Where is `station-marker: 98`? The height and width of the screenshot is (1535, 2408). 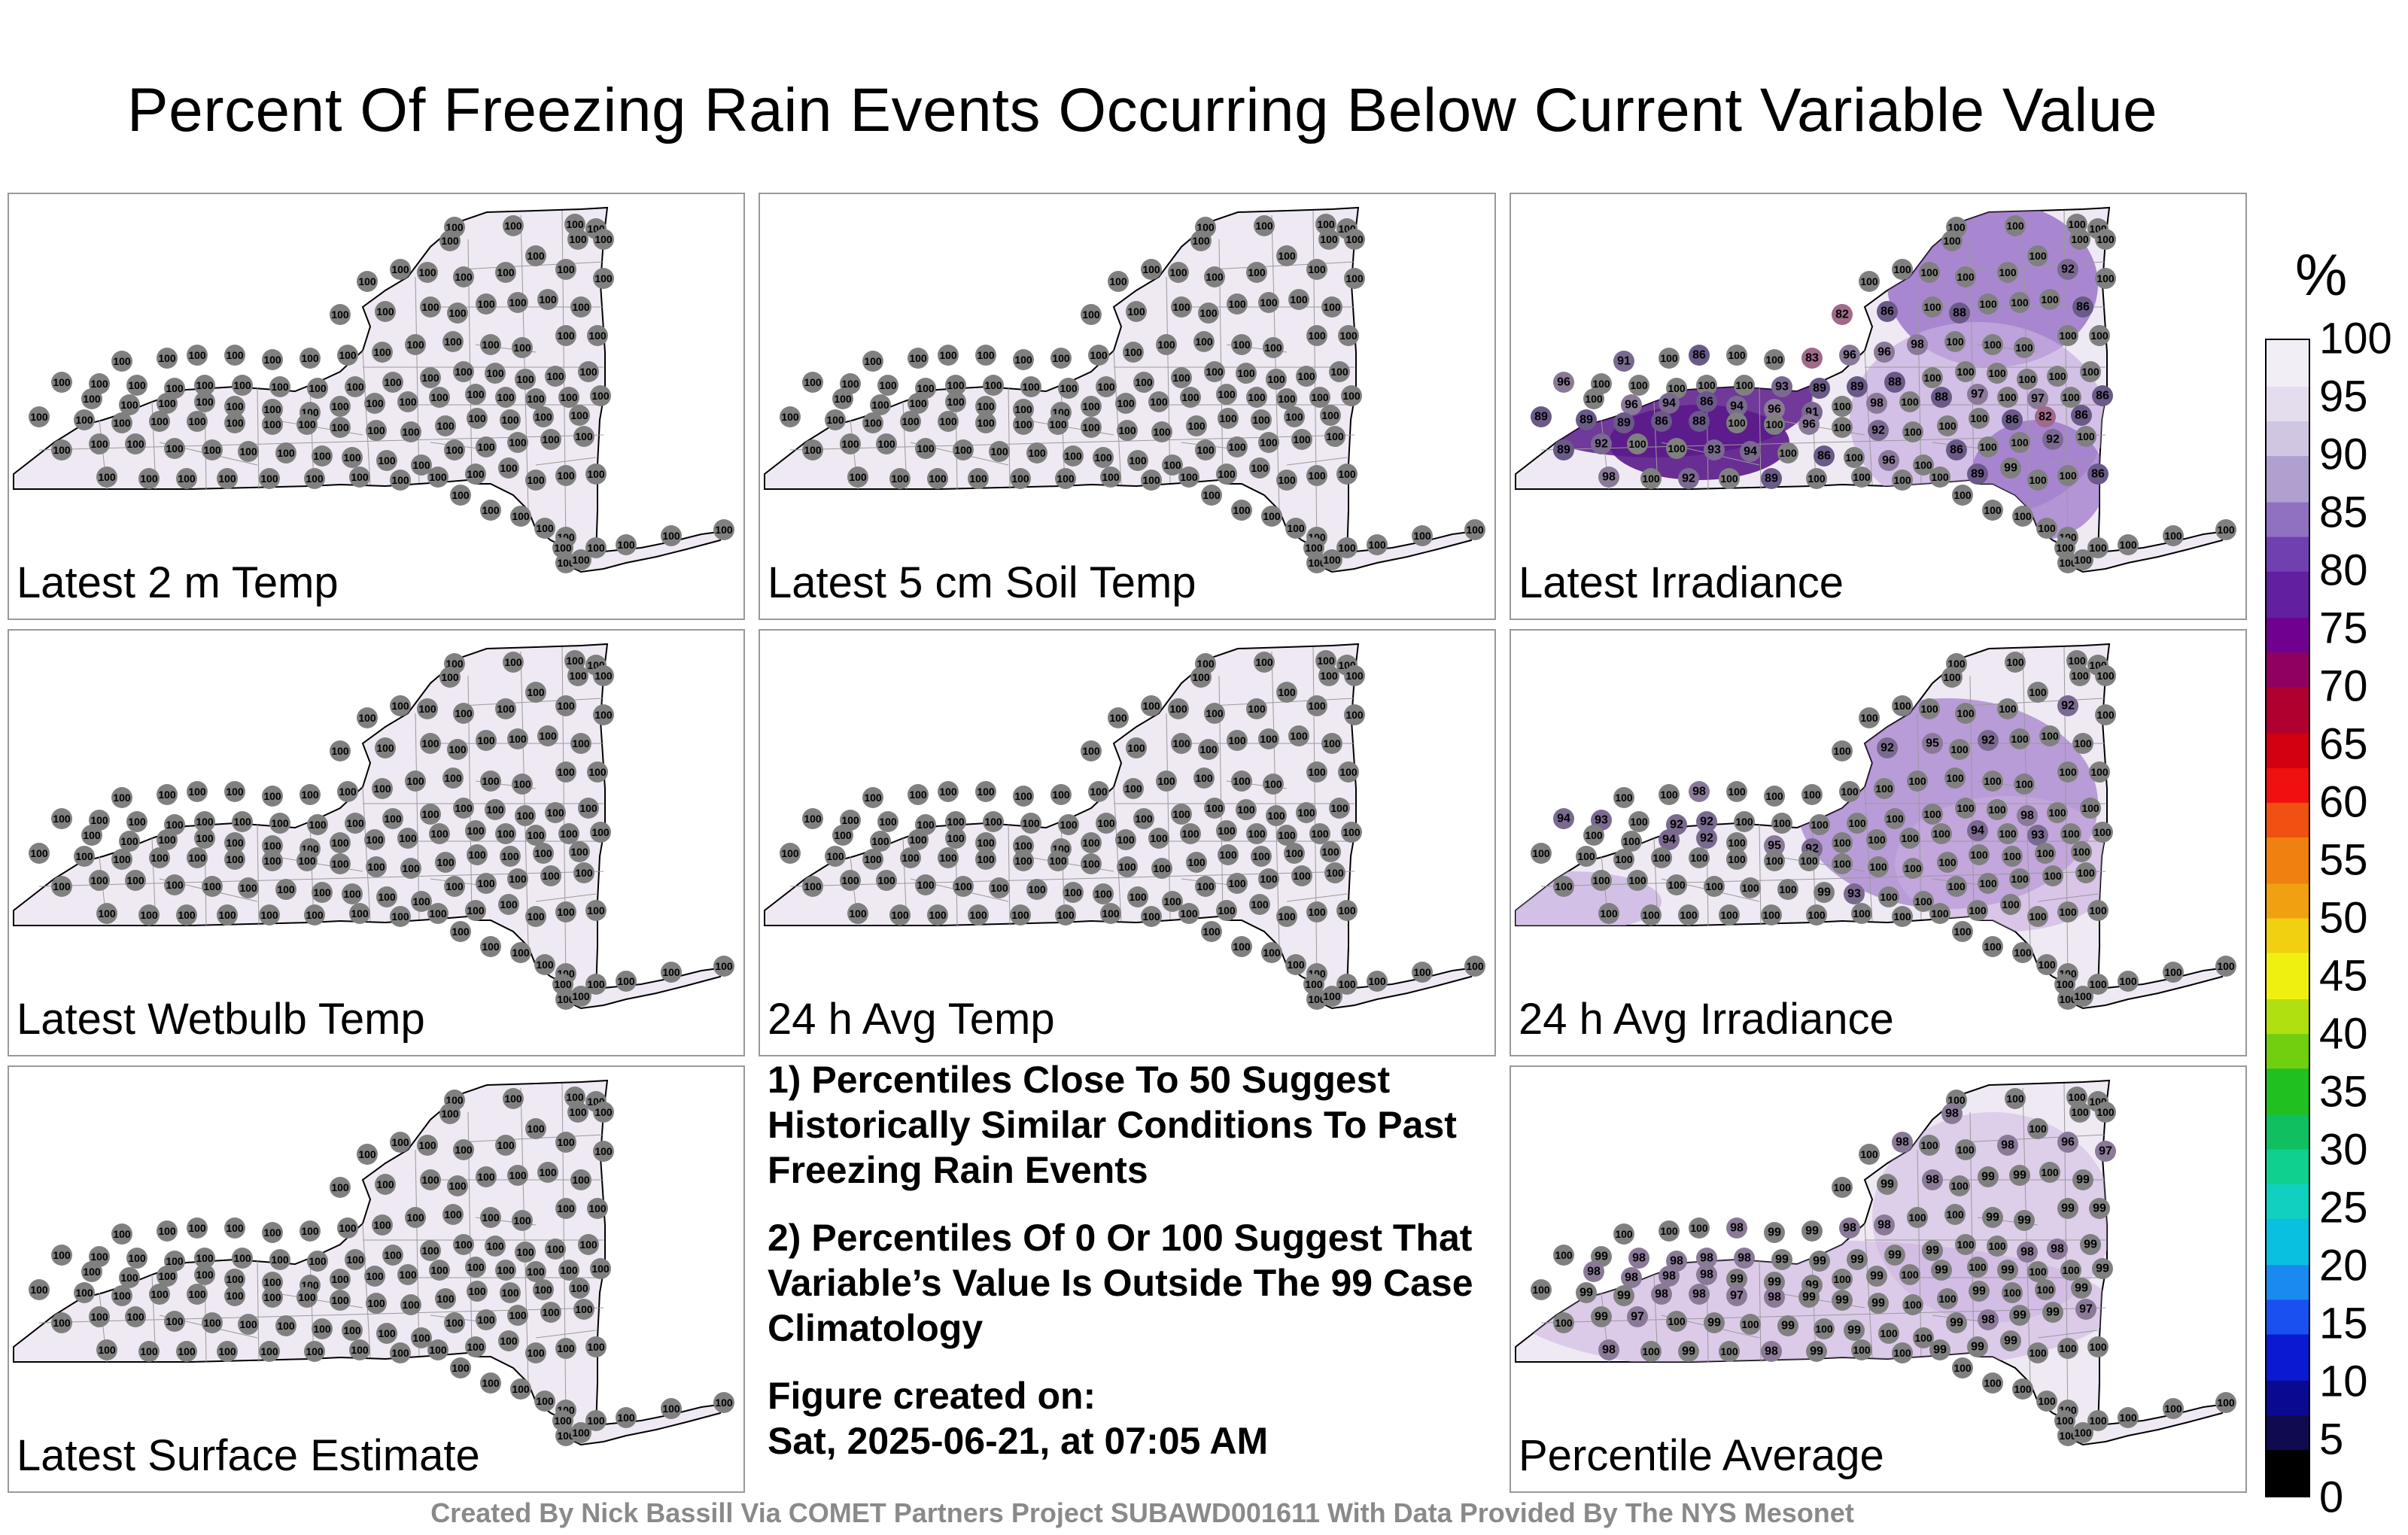 station-marker: 98 is located at coordinates (1608, 1349).